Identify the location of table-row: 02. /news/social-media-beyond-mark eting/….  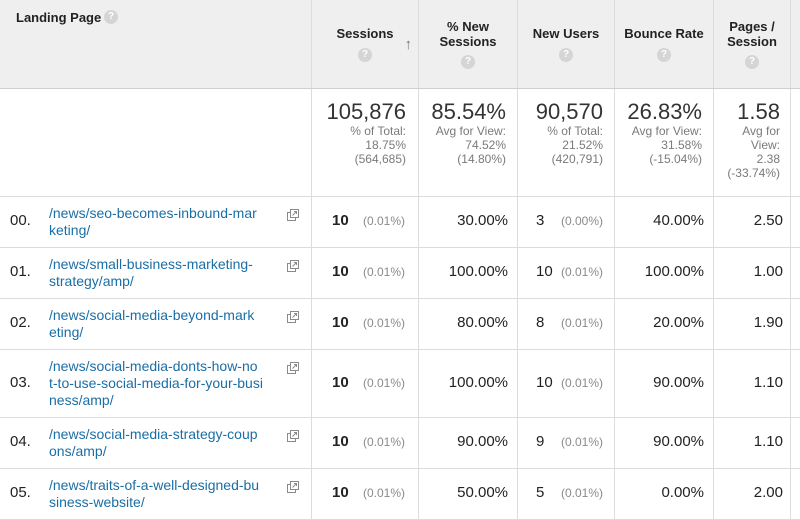
(400, 324).